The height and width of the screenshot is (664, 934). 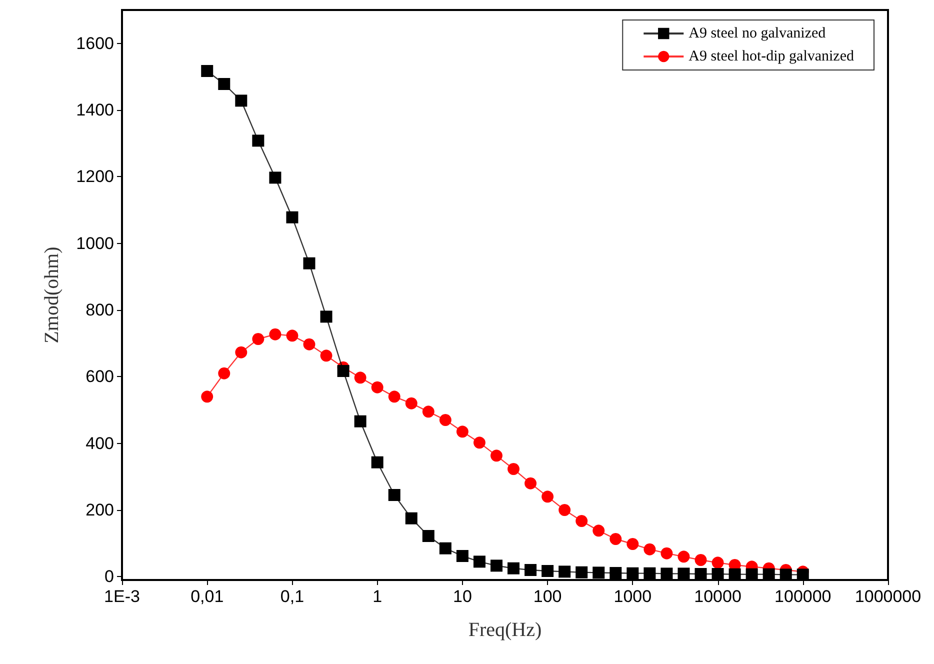 I want to click on x-axis-title: Freq(Hz), so click(x=505, y=630).